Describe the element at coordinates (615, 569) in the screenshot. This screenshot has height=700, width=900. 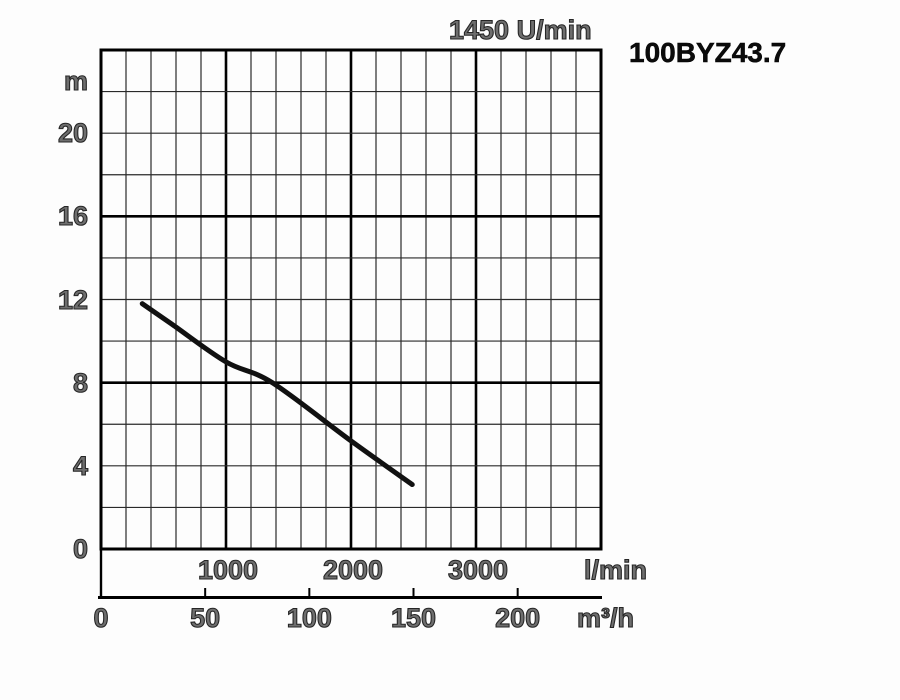
I see `x-axis-lmin-unit-label: l/min` at that location.